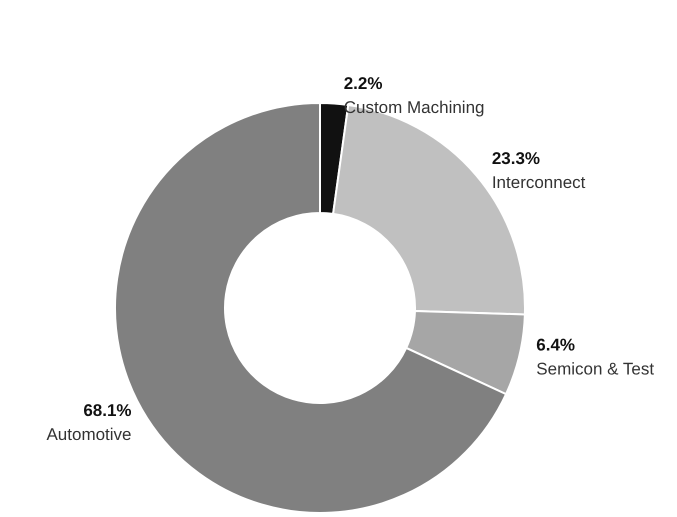 The height and width of the screenshot is (517, 677). I want to click on data-label: 68.1%, so click(107, 410).